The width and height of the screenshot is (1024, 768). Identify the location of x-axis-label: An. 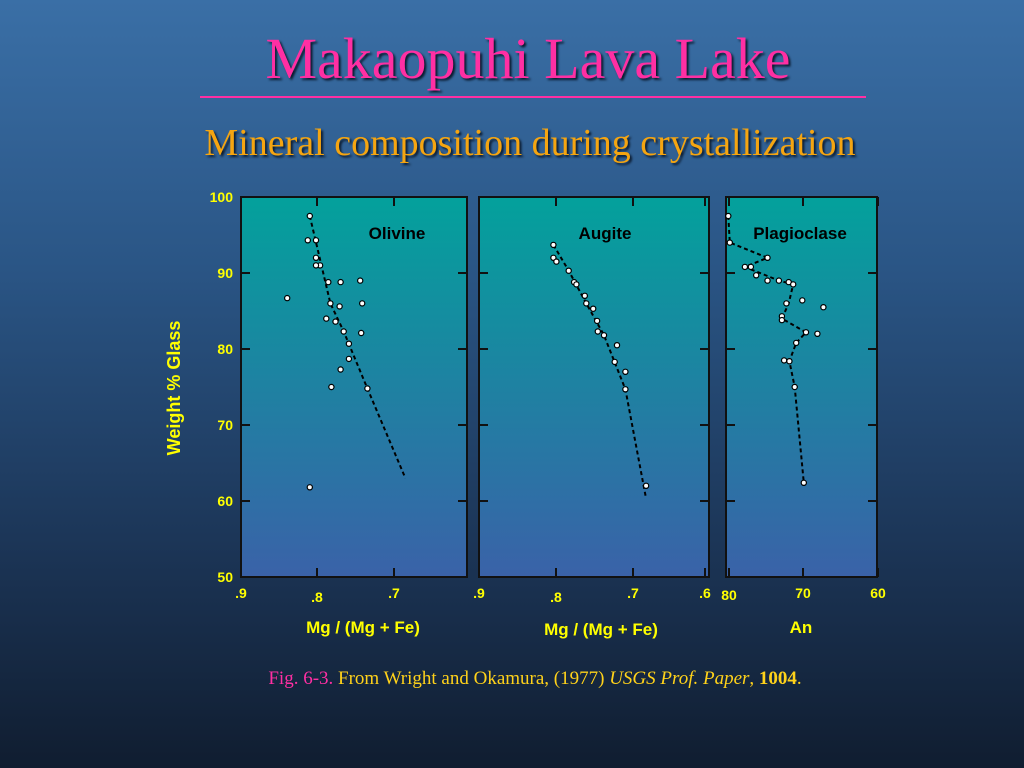
(801, 627).